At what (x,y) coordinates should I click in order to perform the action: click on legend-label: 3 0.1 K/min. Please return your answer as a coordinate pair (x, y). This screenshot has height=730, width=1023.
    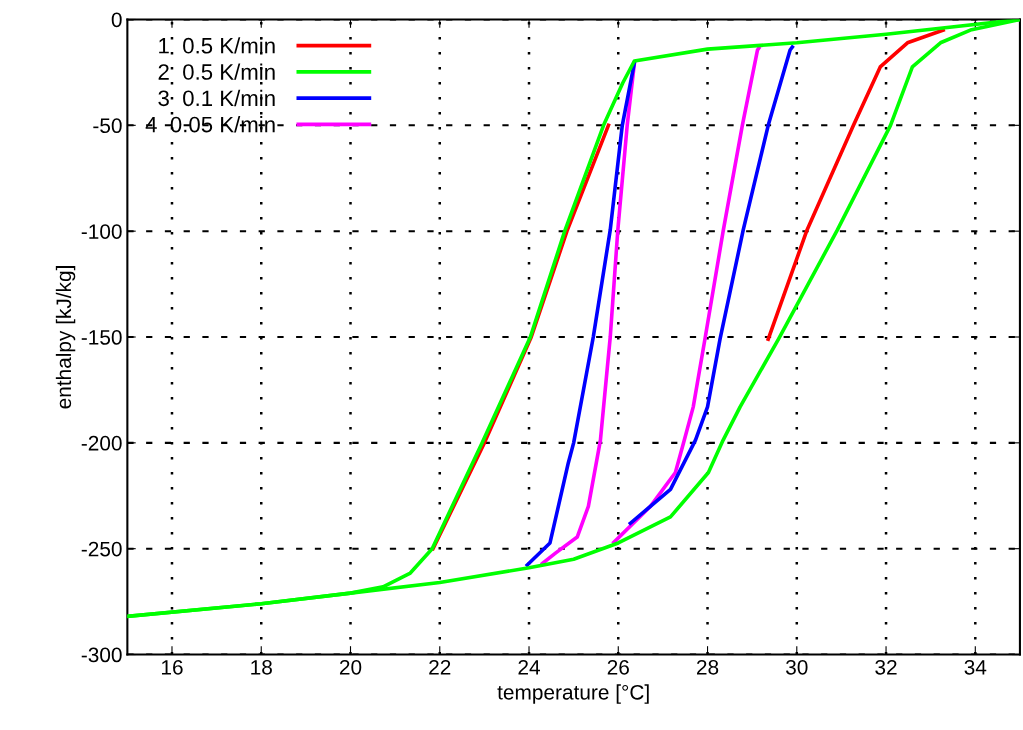
    Looking at the image, I should click on (216, 98).